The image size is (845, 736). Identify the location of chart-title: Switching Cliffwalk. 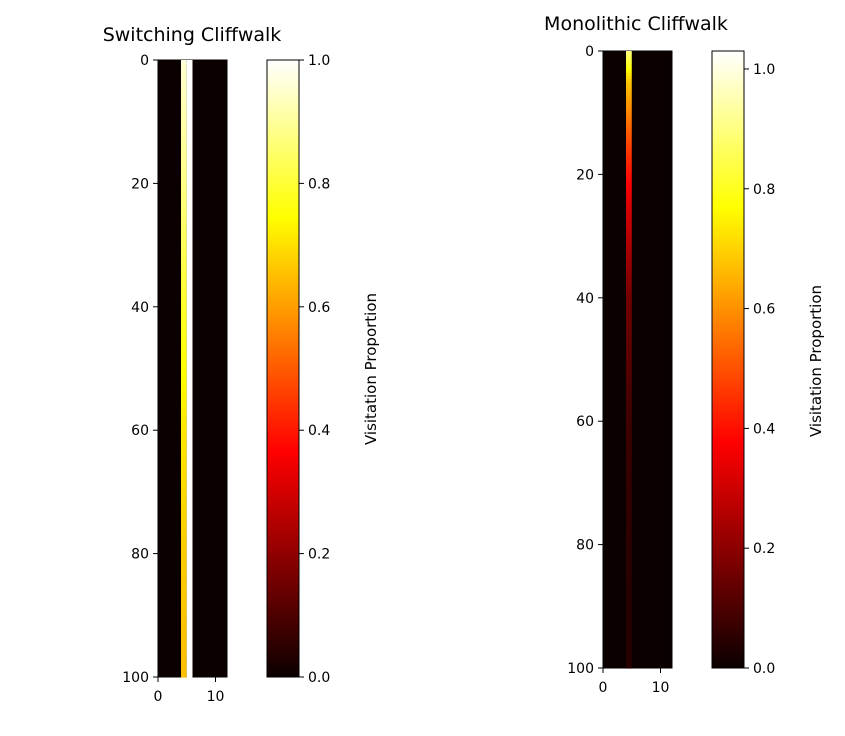
(192, 35).